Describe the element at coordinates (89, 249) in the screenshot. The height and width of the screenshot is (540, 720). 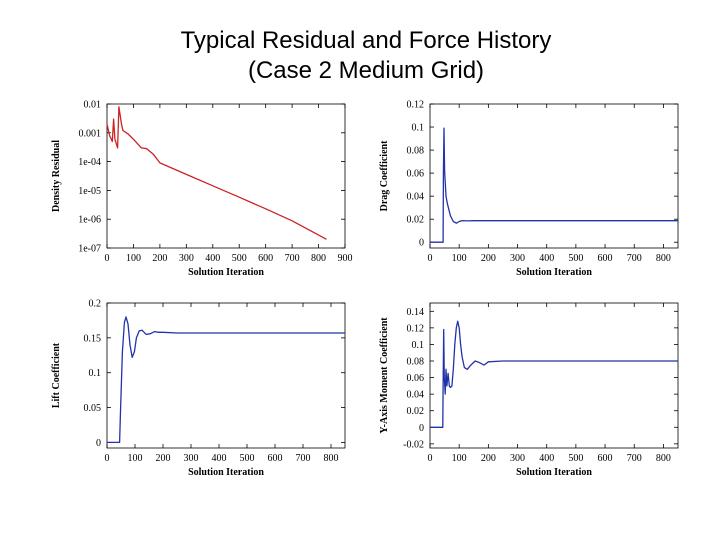
I see `y-tick-label: 1e-07` at that location.